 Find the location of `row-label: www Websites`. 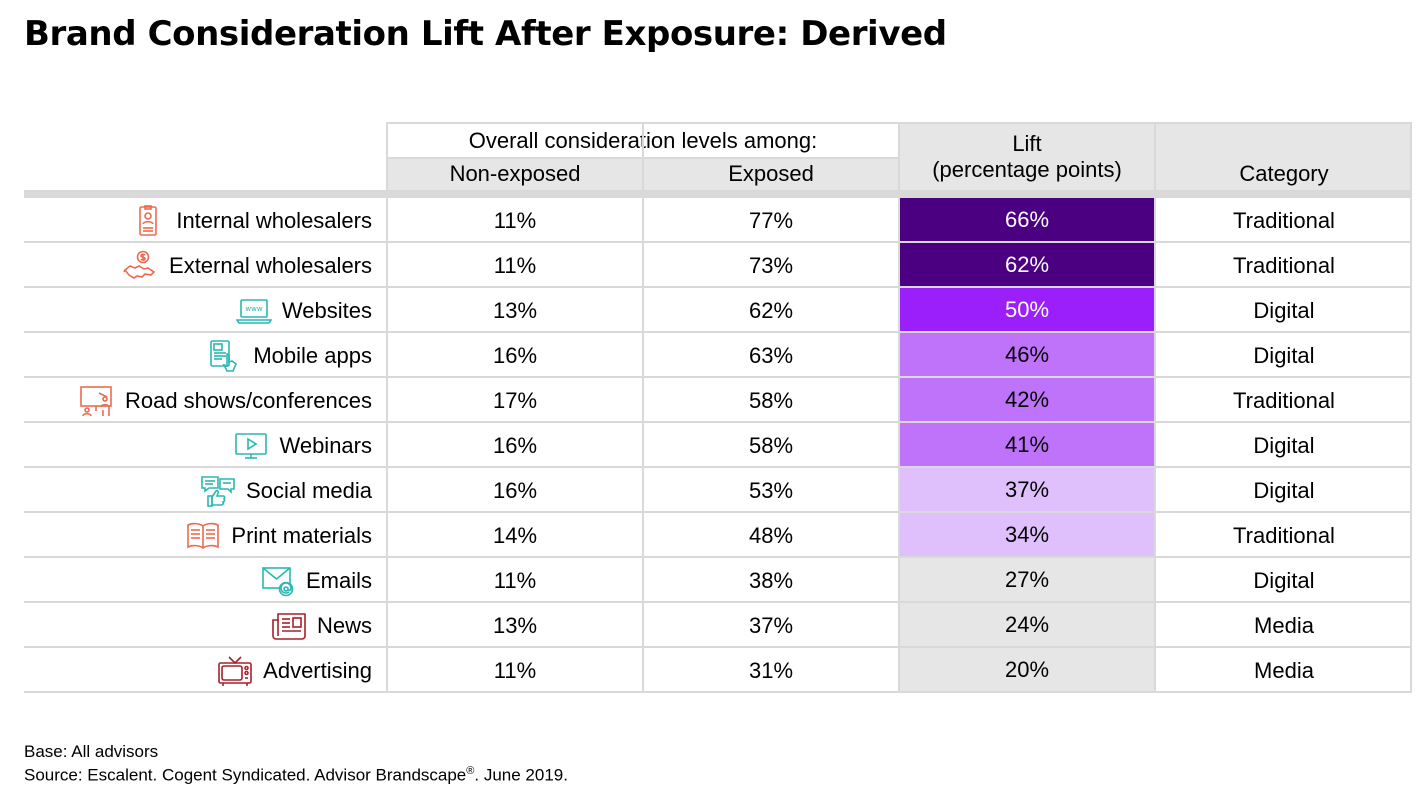

row-label: www Websites is located at coordinates (205, 310).